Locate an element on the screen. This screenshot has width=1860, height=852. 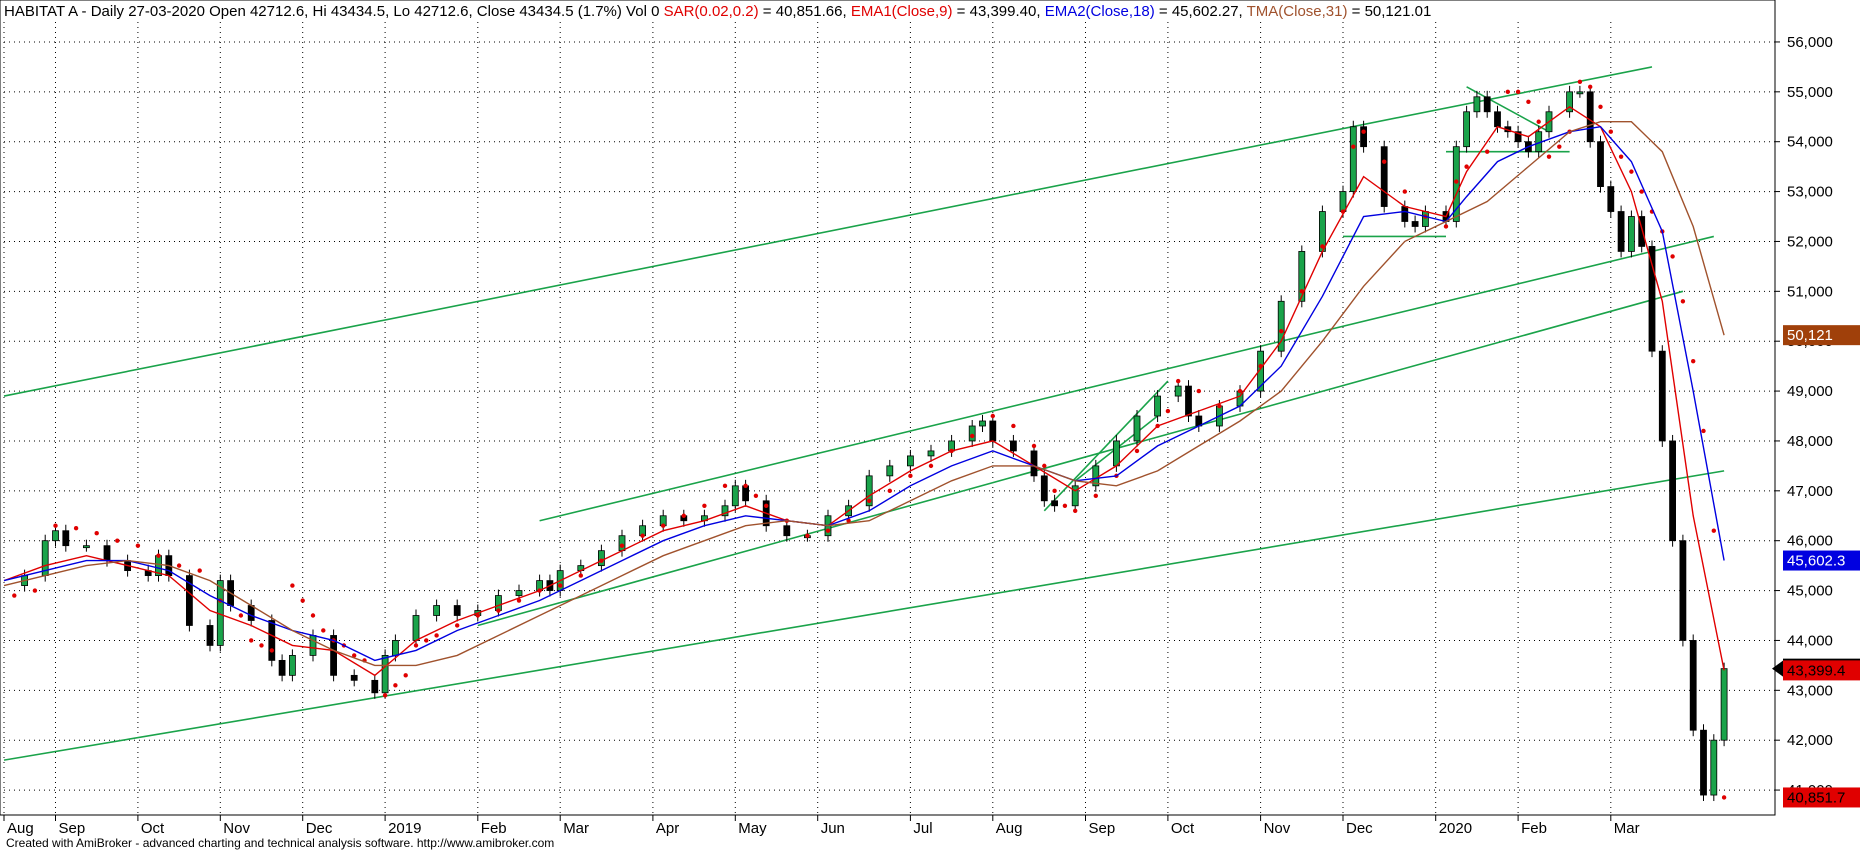
y-tick-label: 47,000 is located at coordinates (1810, 491).